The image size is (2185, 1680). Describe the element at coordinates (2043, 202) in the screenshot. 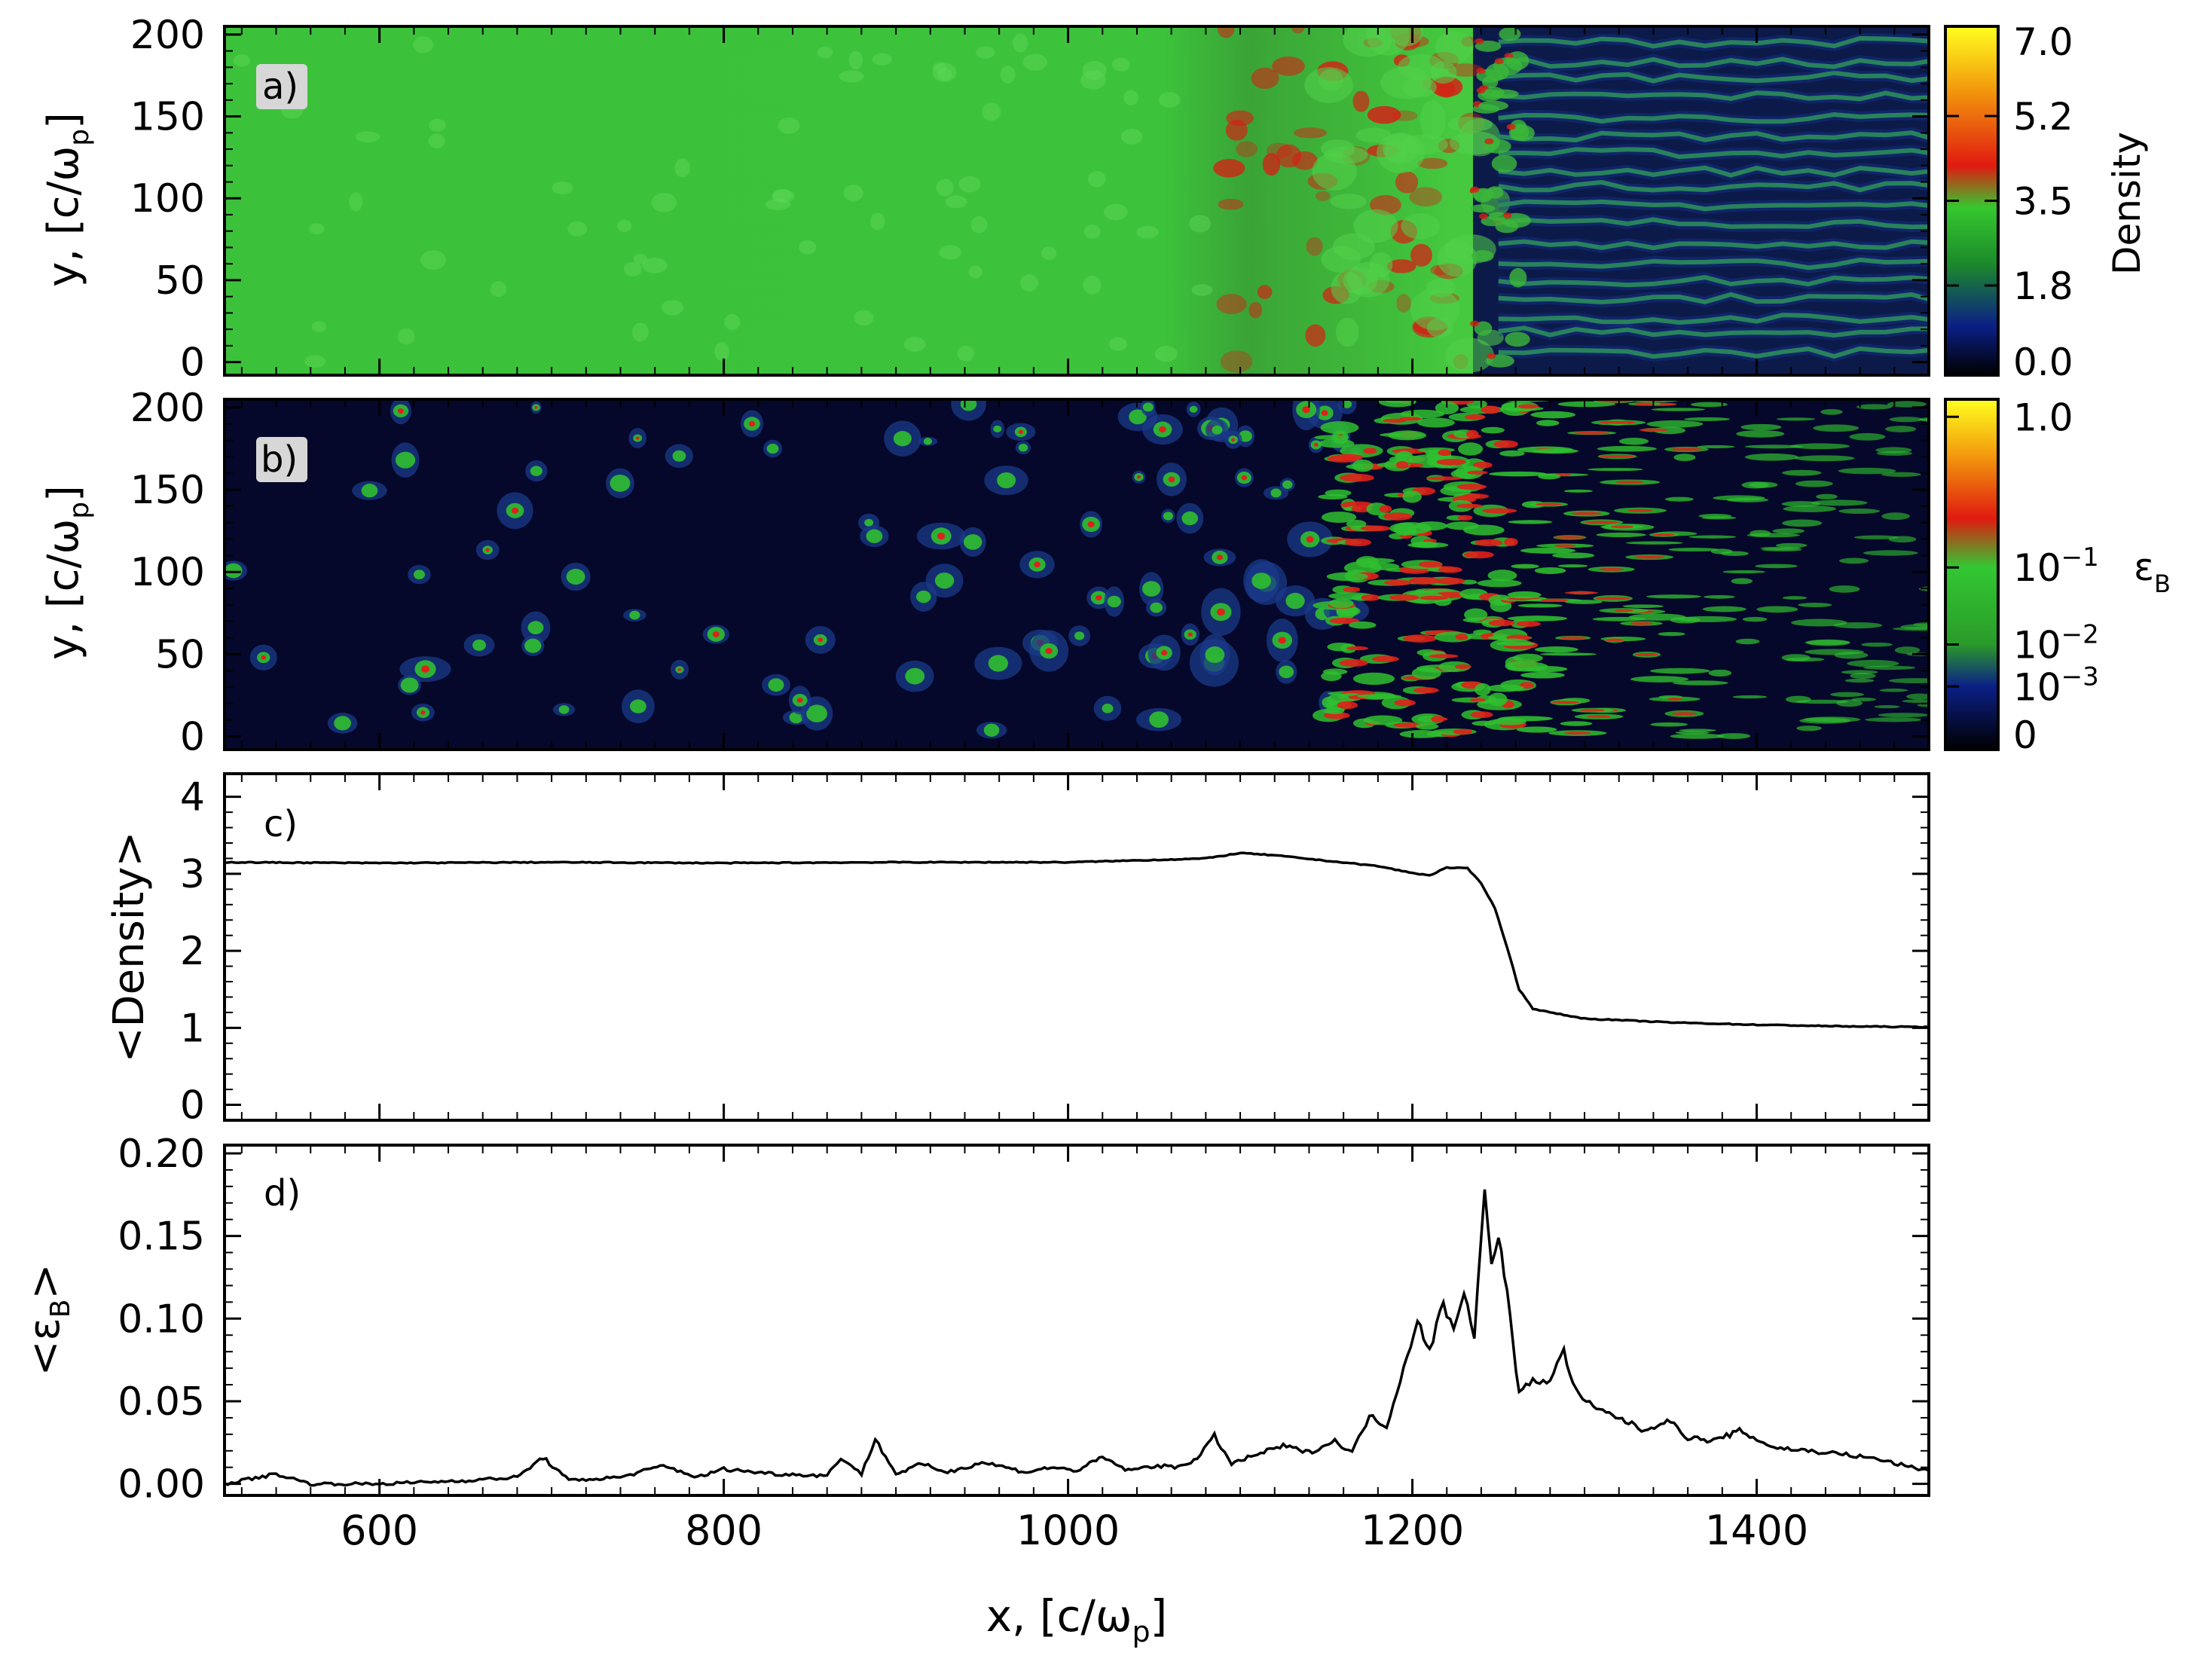

I see `colorbar-tick-label: 3.5` at that location.